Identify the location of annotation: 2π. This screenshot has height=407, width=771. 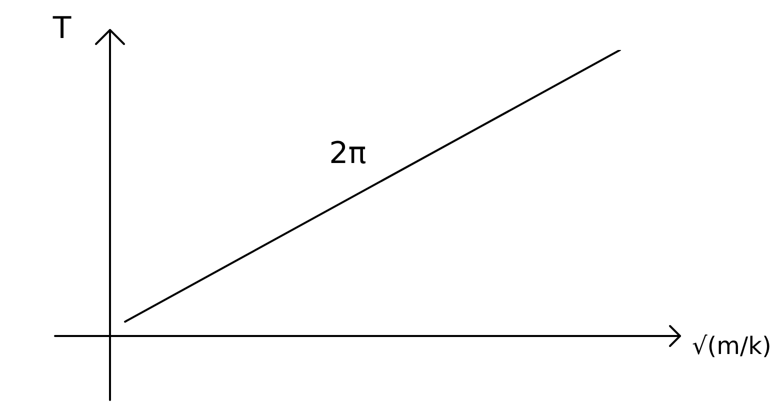
(347, 153).